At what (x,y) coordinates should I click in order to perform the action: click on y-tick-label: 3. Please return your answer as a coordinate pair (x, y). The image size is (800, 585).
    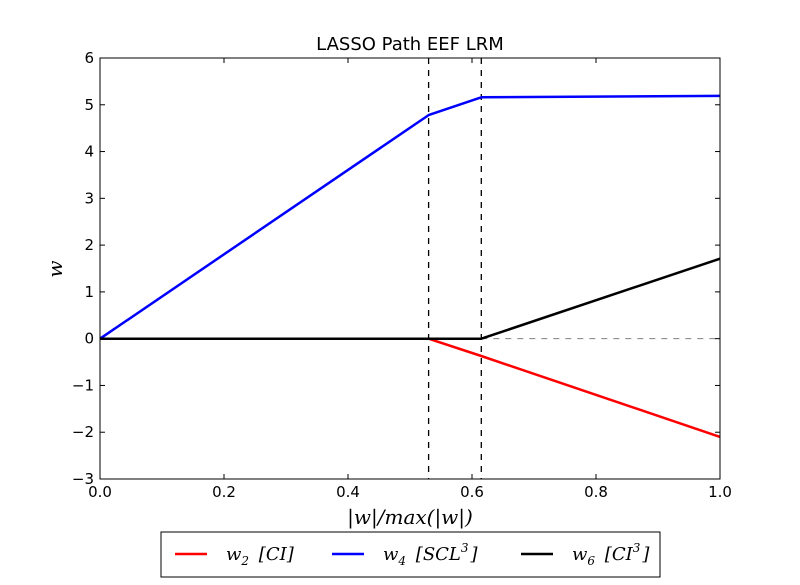
    Looking at the image, I should click on (89, 198).